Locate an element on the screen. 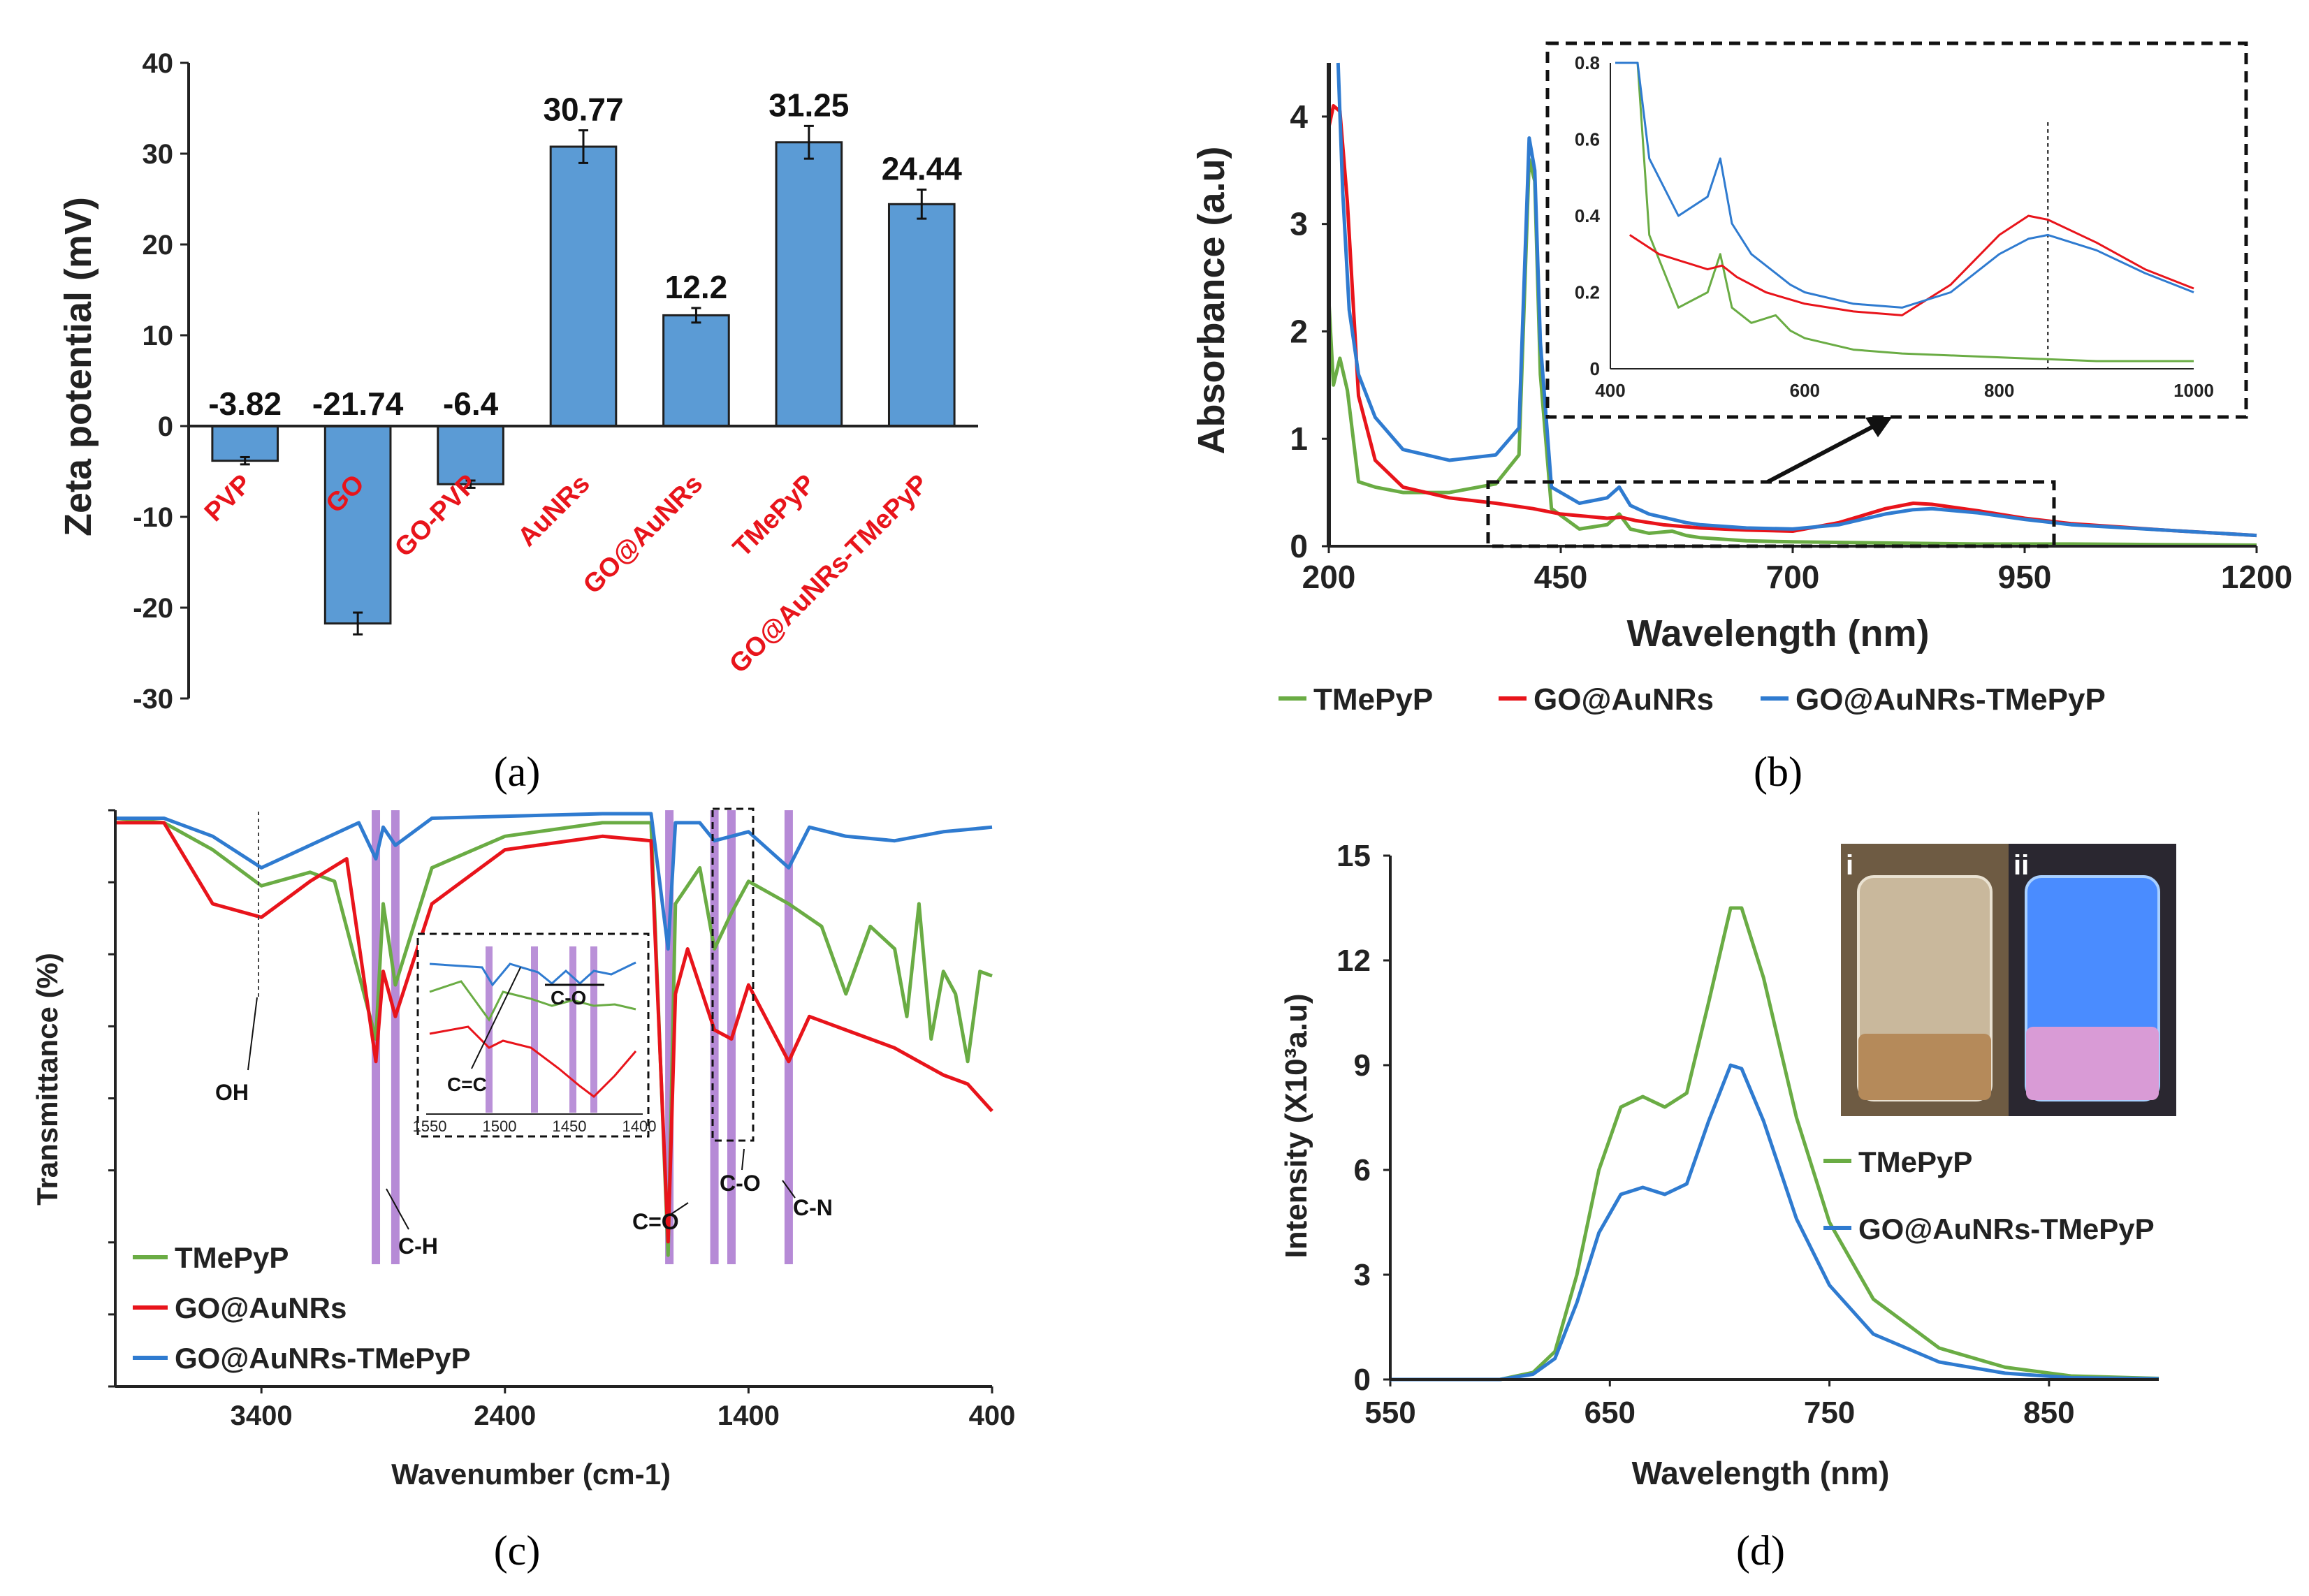 This screenshot has height=1596, width=2309. panel-b-x-axis-label: Wavelength (nm) is located at coordinates (1777, 633).